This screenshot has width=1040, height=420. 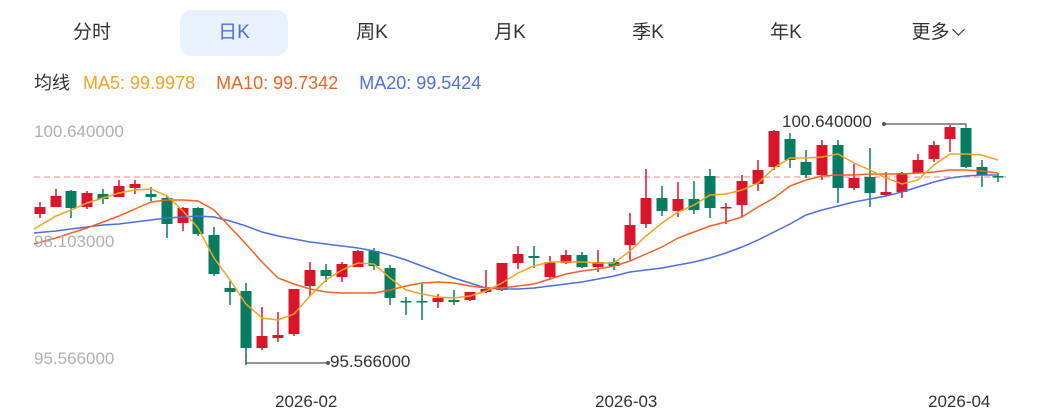 I want to click on tab-label: 分时, so click(x=91, y=32).